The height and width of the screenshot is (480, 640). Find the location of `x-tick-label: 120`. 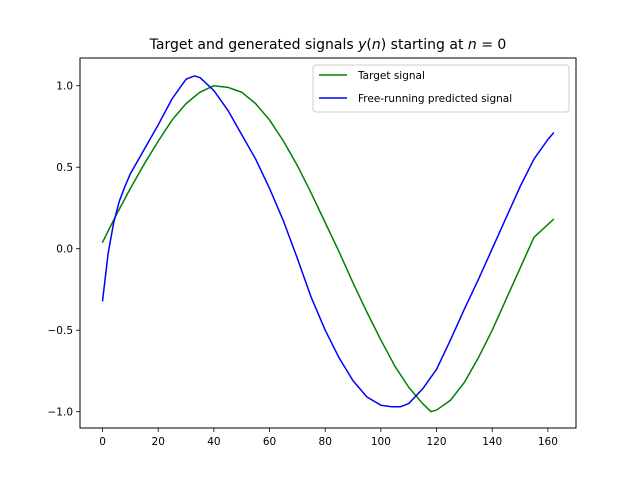

x-tick-label: 120 is located at coordinates (437, 442).